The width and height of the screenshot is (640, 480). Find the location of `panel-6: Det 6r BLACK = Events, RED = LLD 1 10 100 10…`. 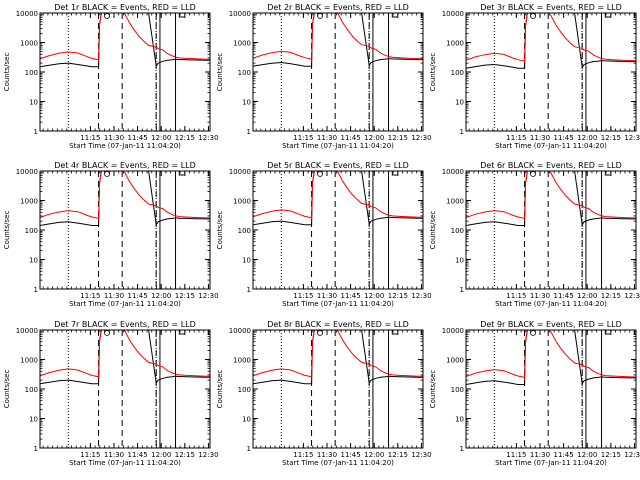

panel-6: Det 6r BLACK = Events, RED = LLD 1 10 100 10… is located at coordinates (534, 234).